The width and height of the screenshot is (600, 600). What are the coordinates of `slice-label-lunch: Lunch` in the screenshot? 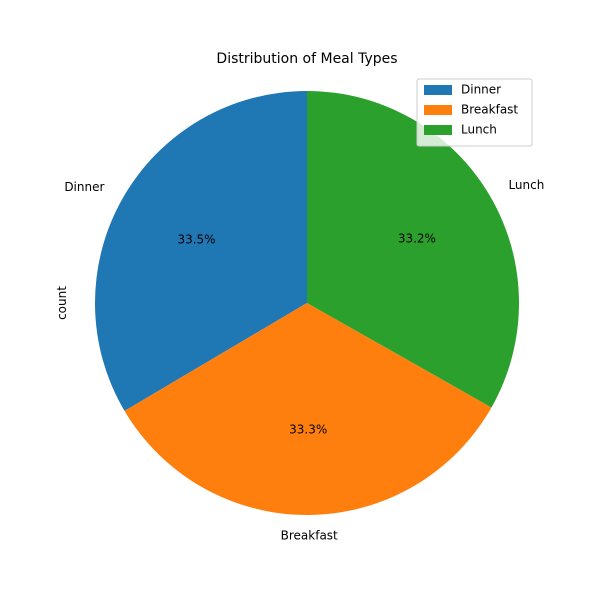 It's located at (526, 185).